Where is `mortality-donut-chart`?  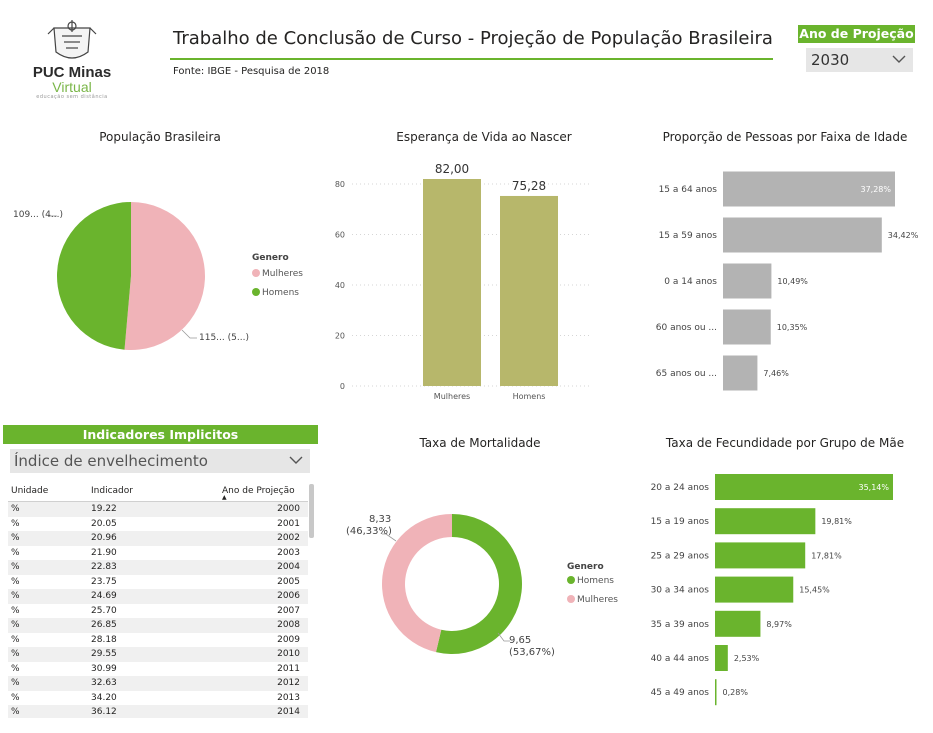 mortality-donut-chart is located at coordinates (470, 590).